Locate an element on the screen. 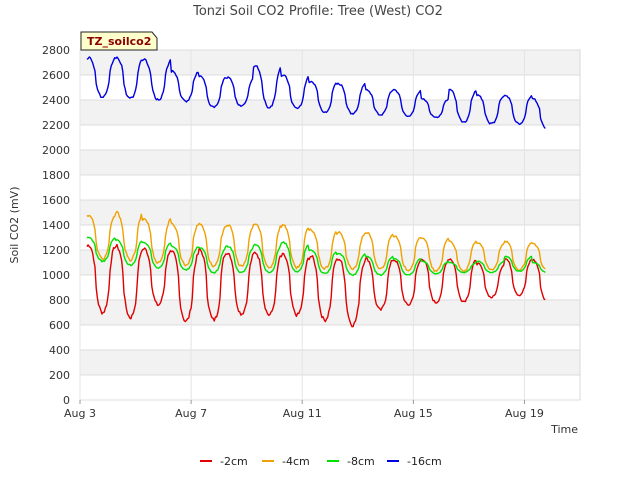 Image resolution: width=640 pixels, height=480 pixels. y-tick-label: 2800 is located at coordinates (56, 50).